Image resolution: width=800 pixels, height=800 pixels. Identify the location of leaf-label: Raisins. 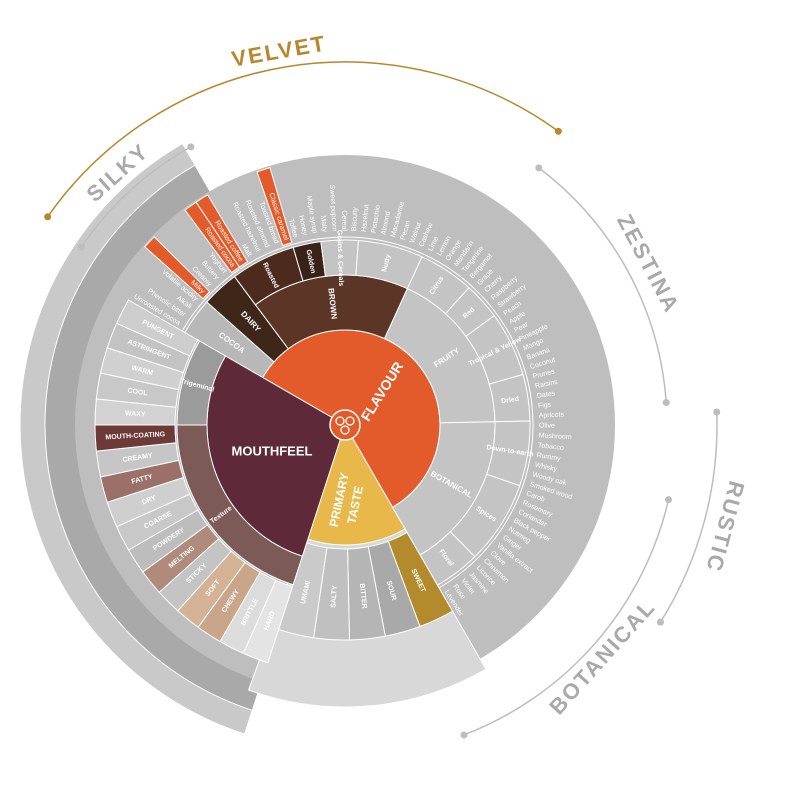
(547, 385).